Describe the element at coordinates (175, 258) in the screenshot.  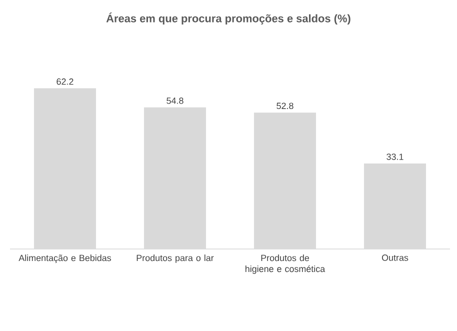
I see `x-tick-label: Produtos para o lar` at that location.